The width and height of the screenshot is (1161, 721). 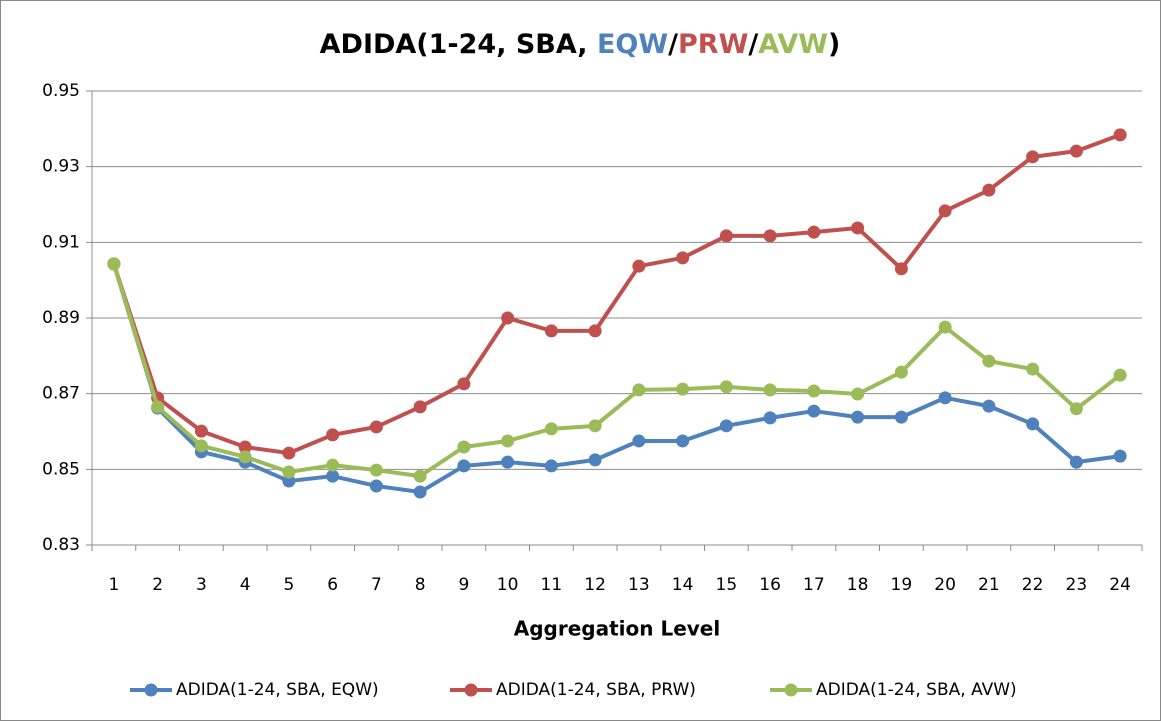 I want to click on x-tick-label: 2, so click(x=157, y=585).